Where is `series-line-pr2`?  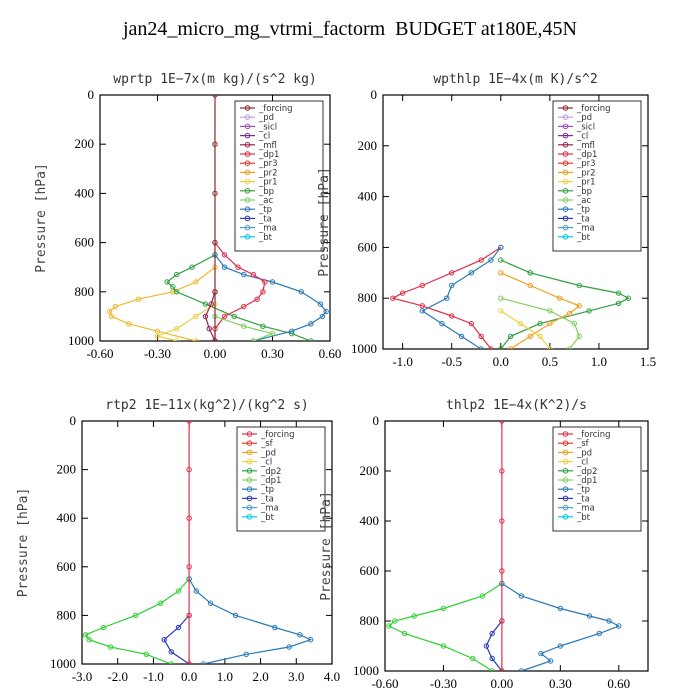
series-line-pr2 is located at coordinates (540, 310).